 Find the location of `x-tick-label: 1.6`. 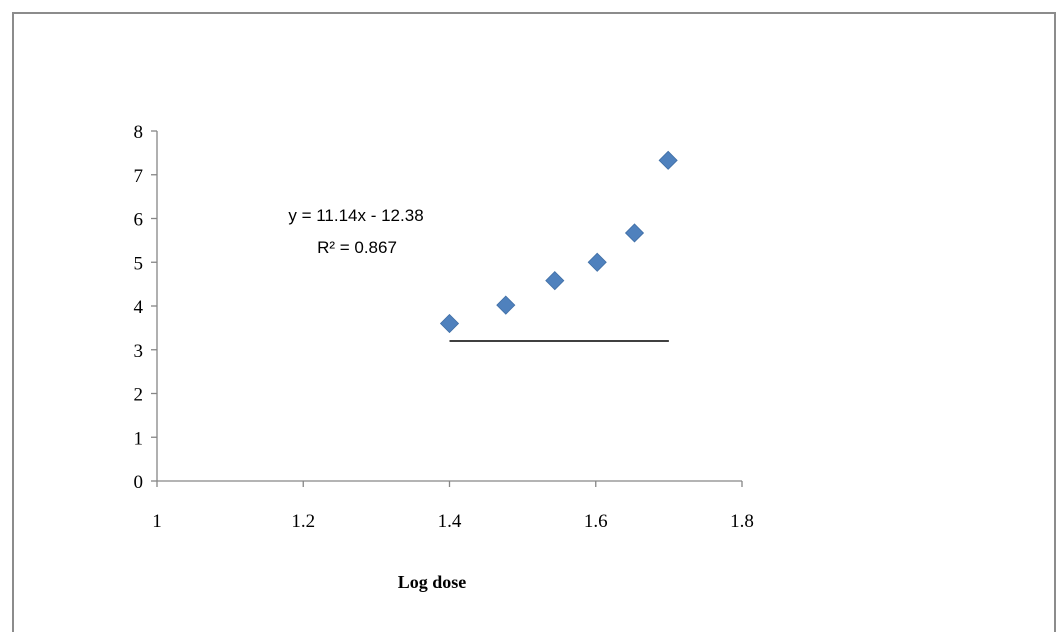

x-tick-label: 1.6 is located at coordinates (596, 521).